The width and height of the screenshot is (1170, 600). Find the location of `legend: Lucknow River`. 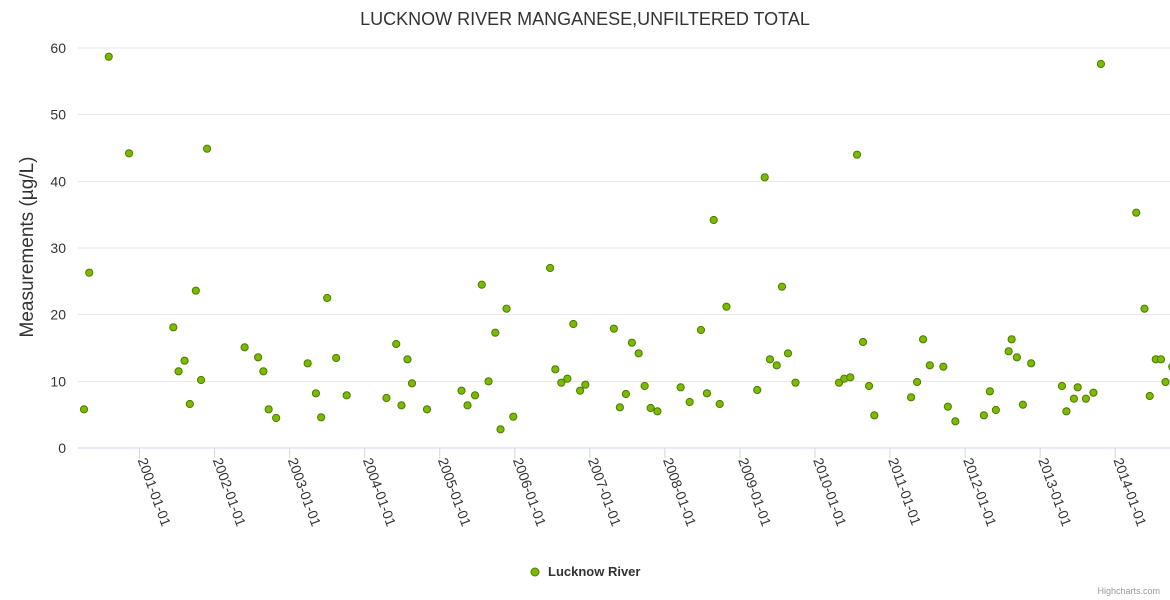

legend: Lucknow River is located at coordinates (585, 571).